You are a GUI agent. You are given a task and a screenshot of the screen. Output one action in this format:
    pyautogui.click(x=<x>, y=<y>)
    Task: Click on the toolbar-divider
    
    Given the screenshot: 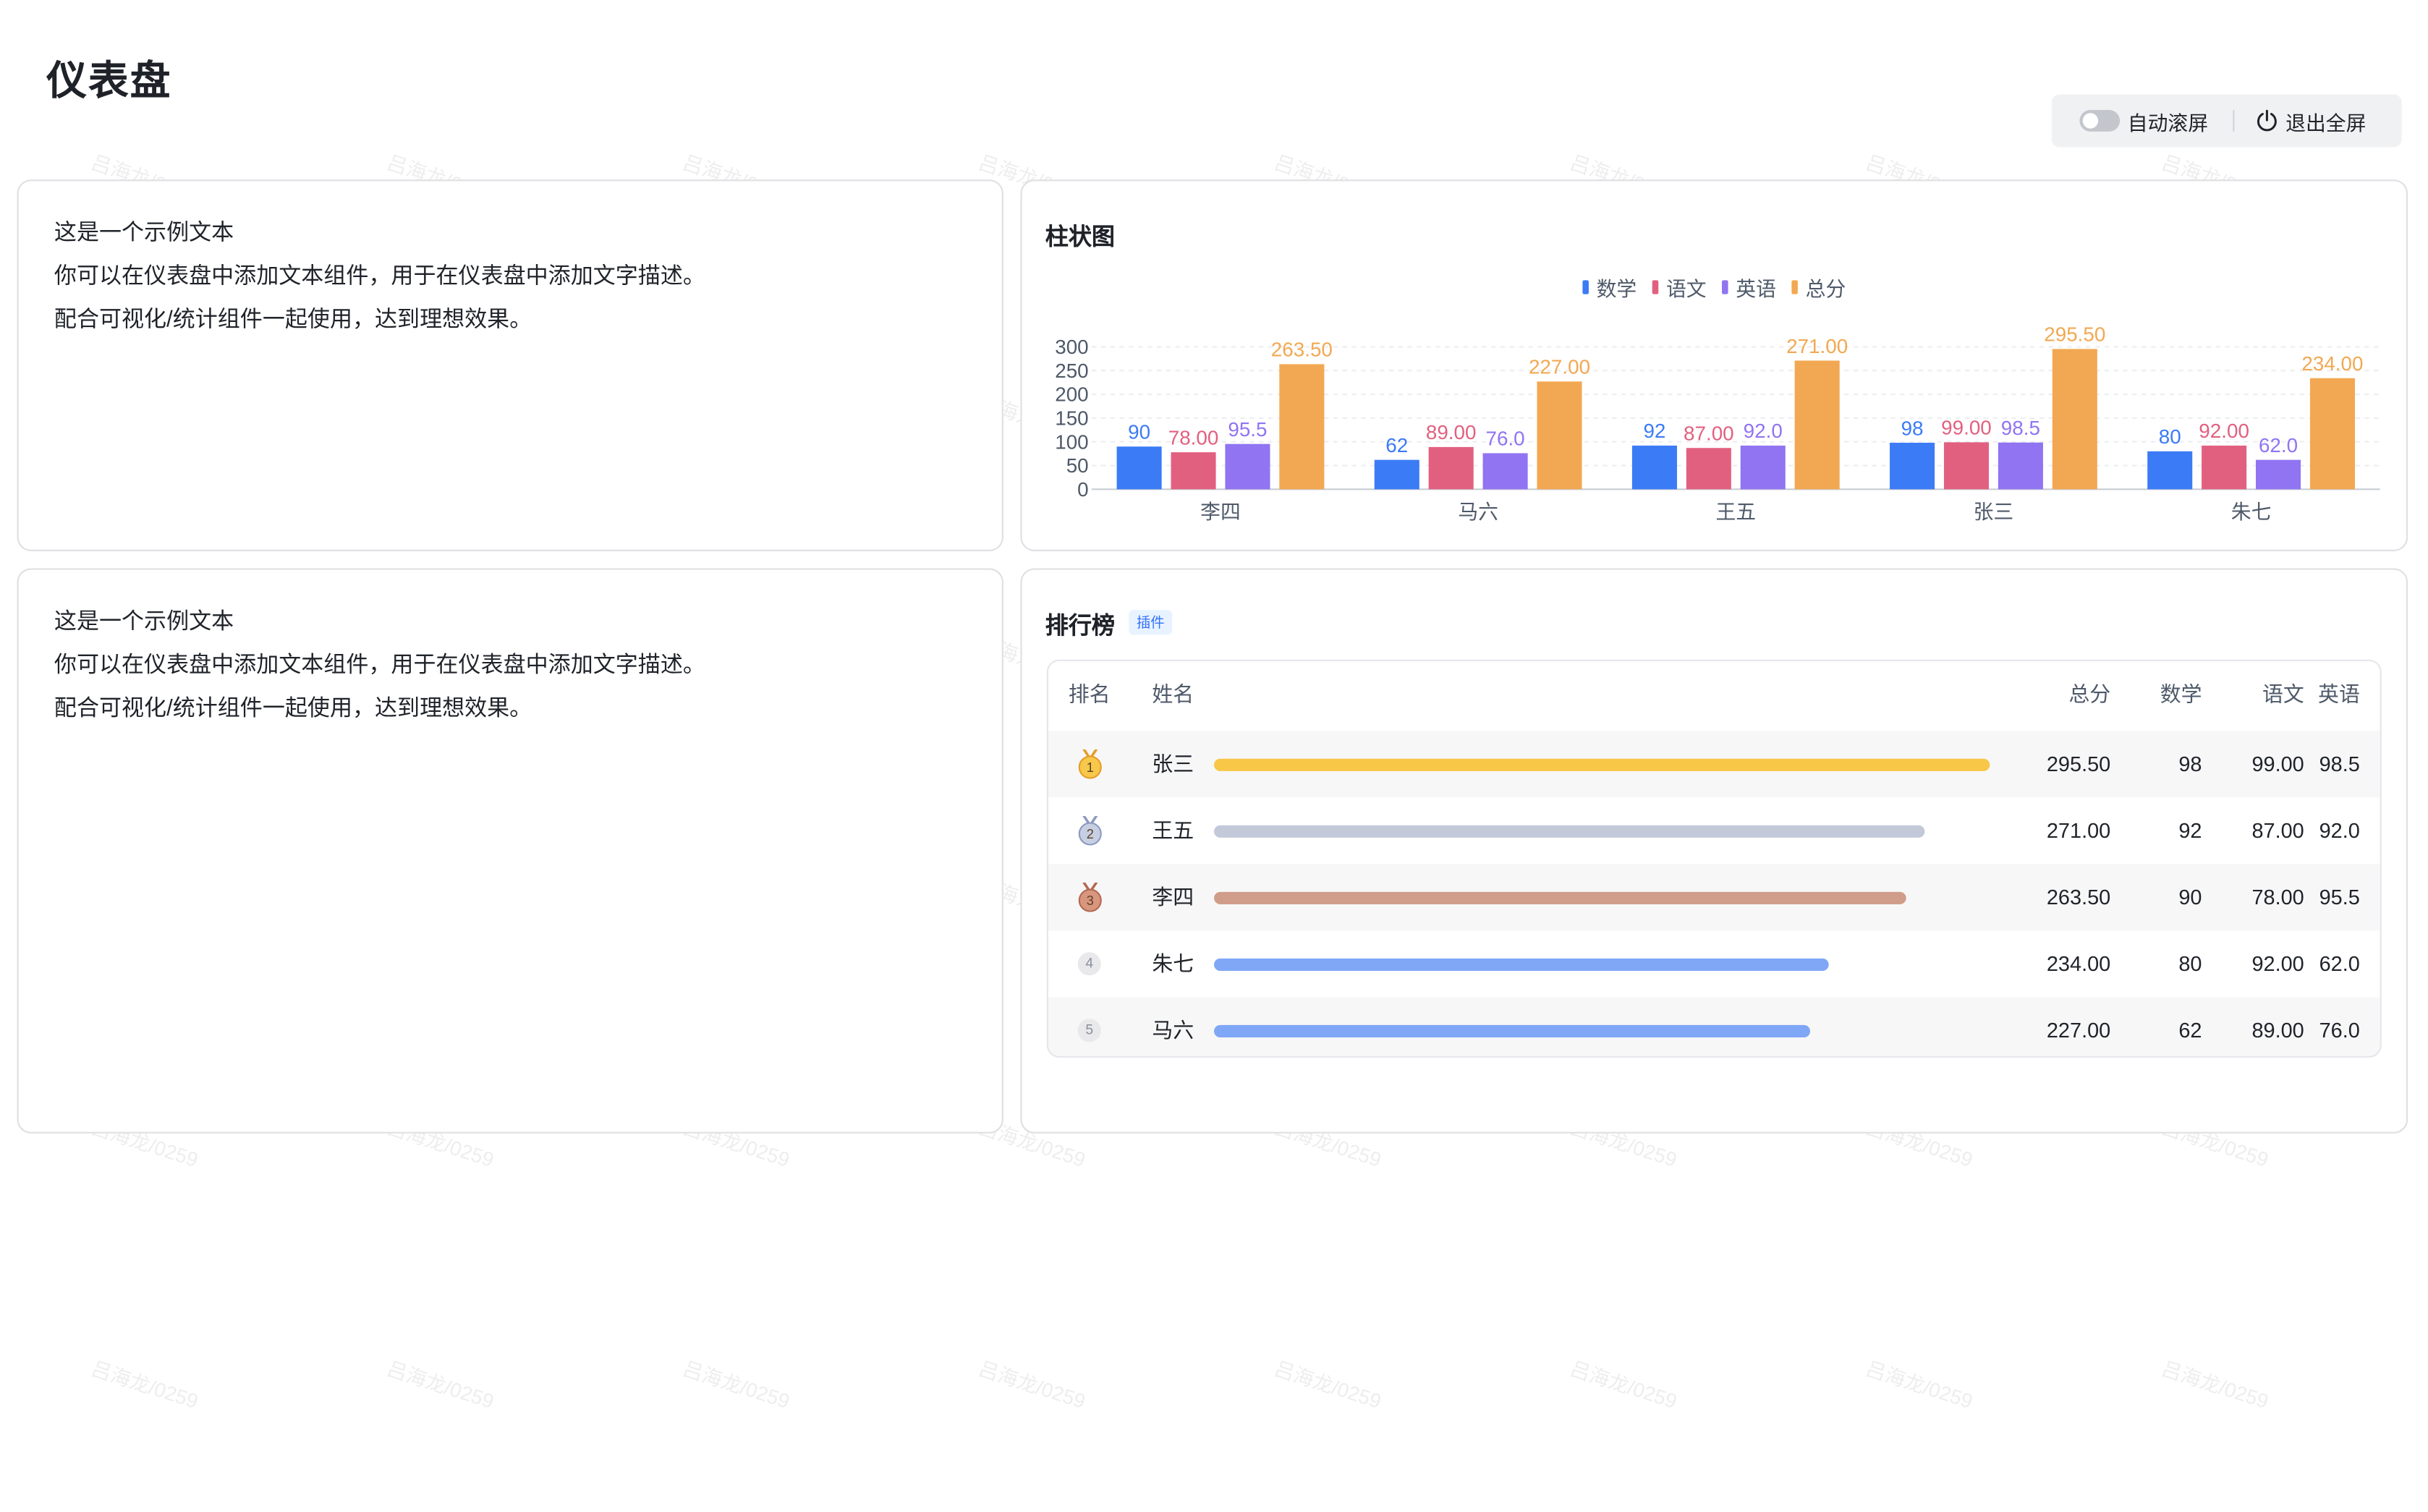 What is the action you would take?
    pyautogui.click(x=2234, y=120)
    